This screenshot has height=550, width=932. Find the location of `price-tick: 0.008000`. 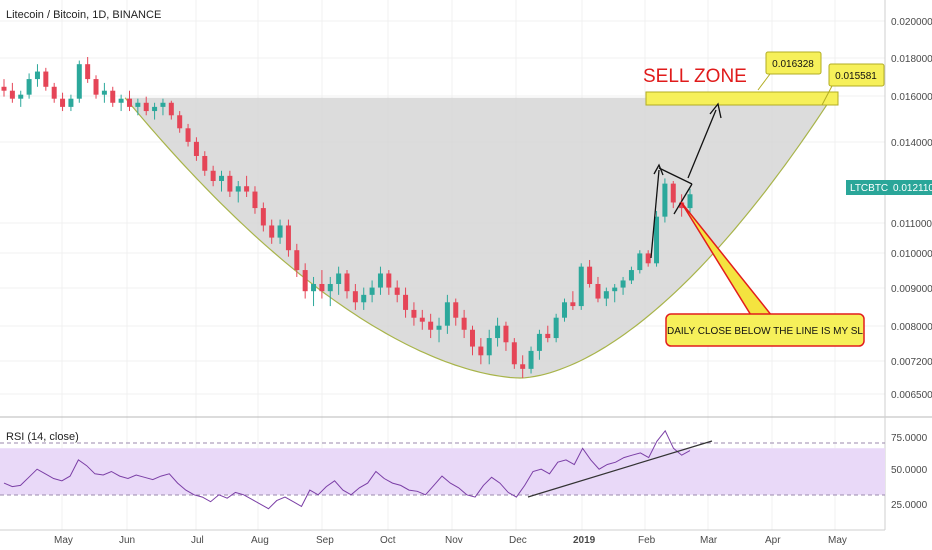

price-tick: 0.008000 is located at coordinates (911, 327).